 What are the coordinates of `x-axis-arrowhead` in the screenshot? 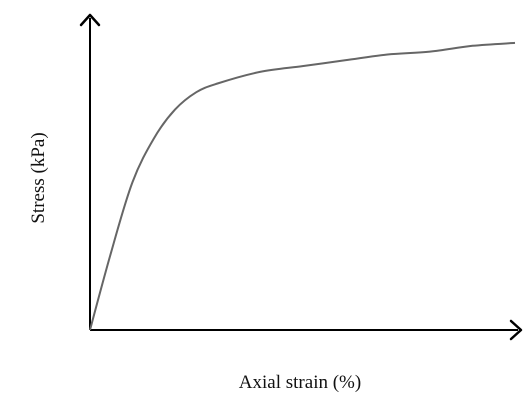 It's located at (516, 330).